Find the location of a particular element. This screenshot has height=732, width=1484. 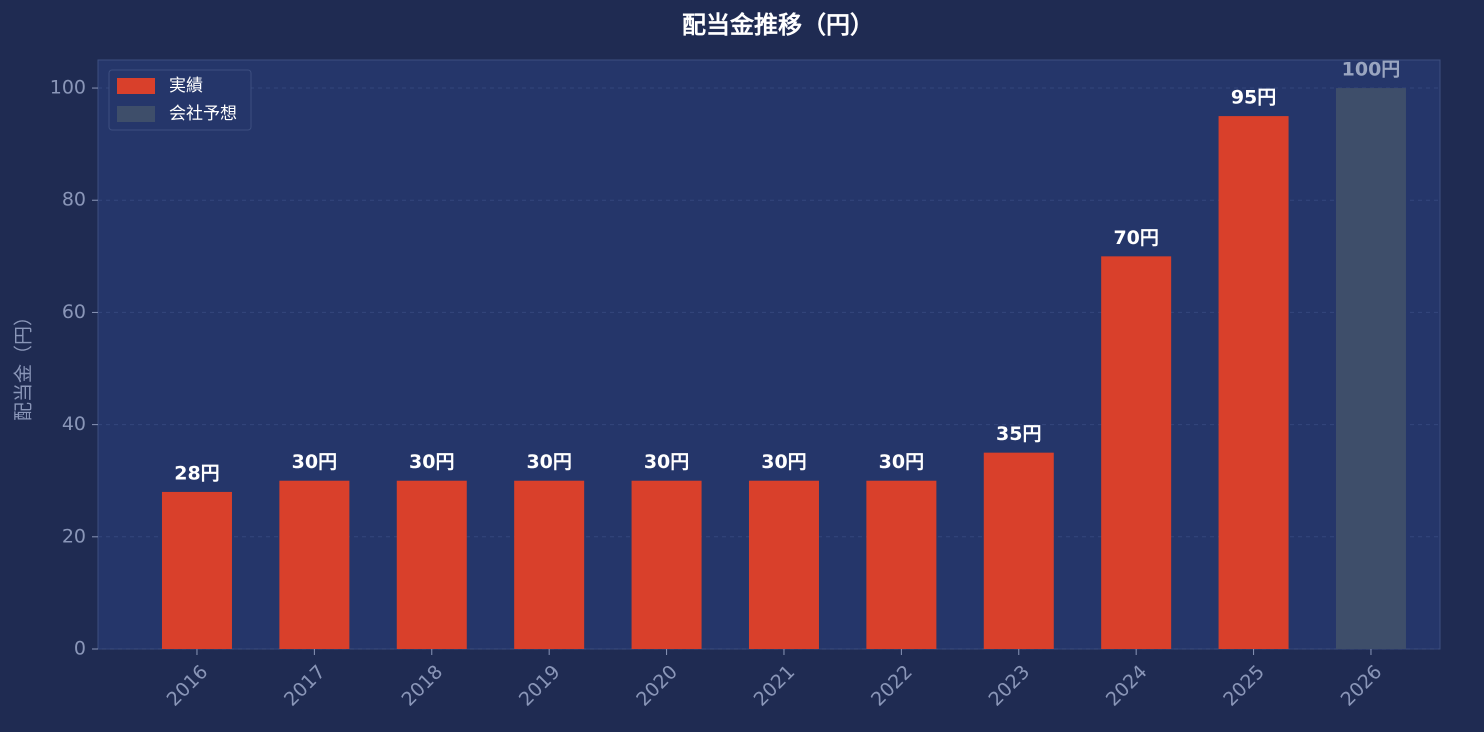

y-tick-label: 40 is located at coordinates (74, 424).